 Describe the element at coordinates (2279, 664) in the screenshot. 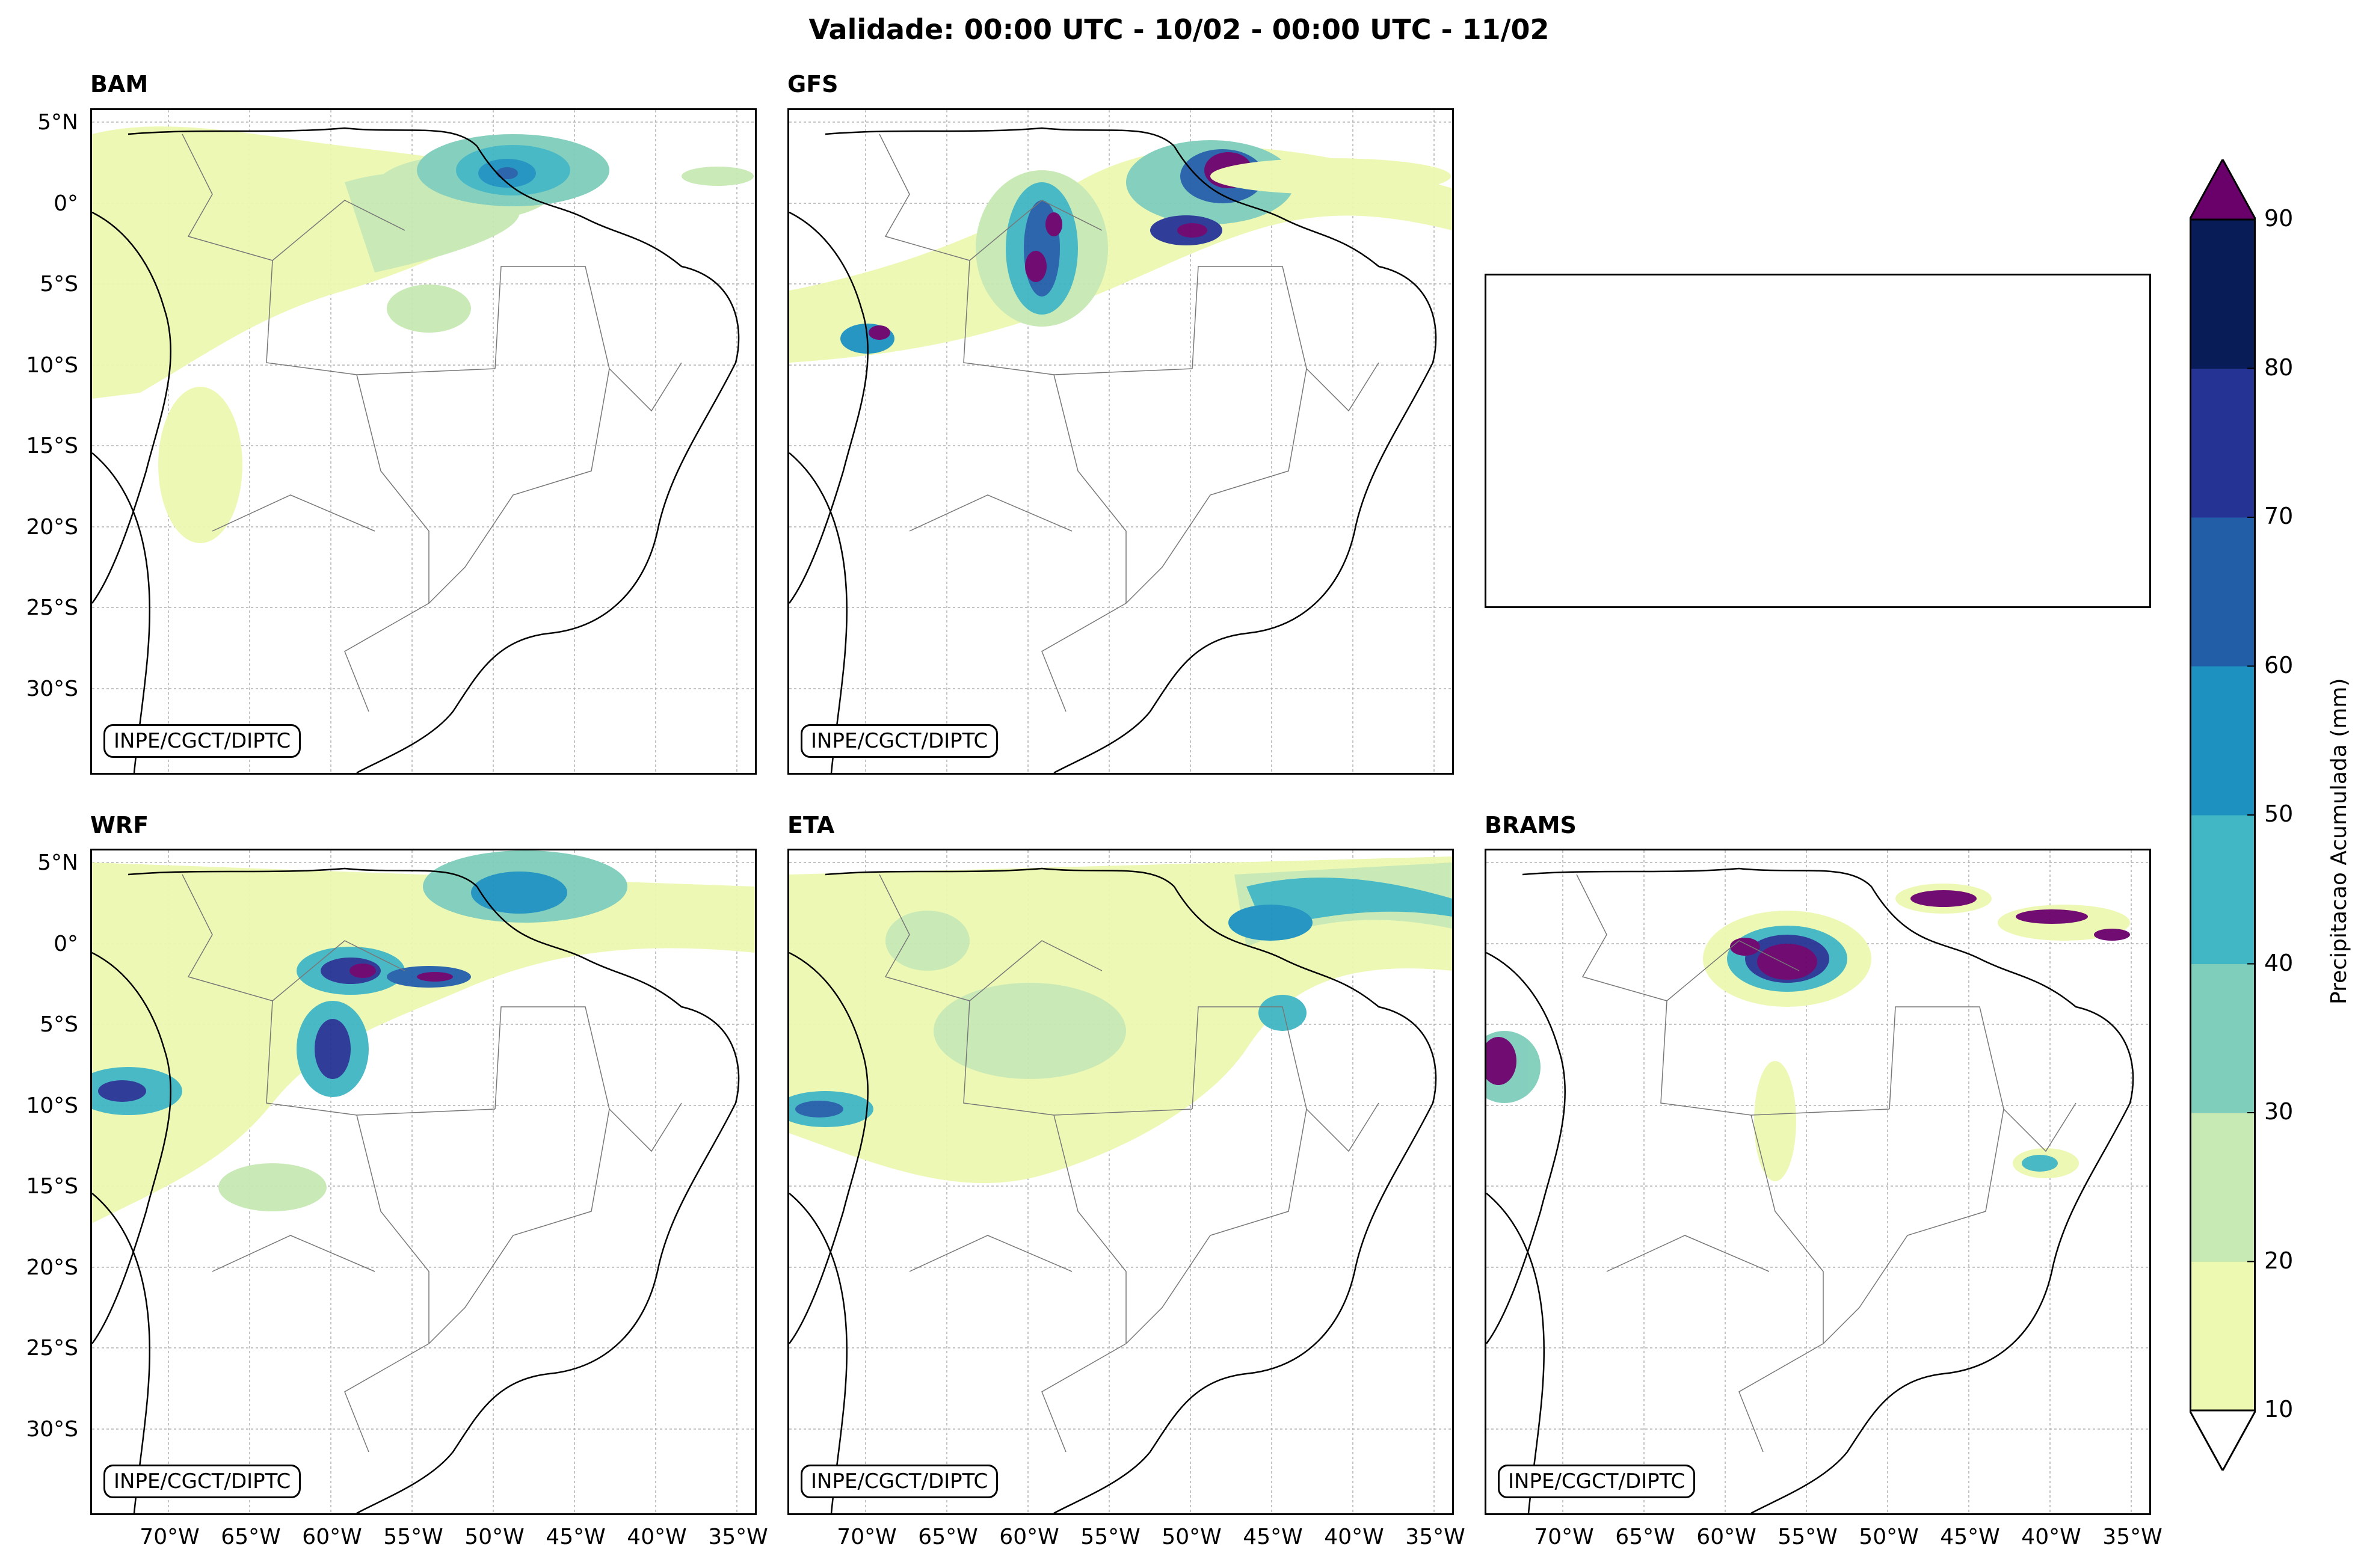

I see `colorbar-tick-label: 60` at that location.